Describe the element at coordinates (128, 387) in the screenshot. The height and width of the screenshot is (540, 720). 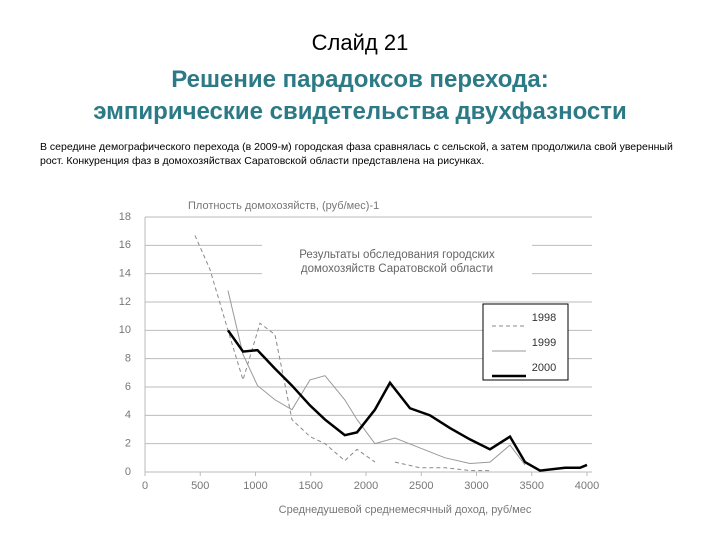
I see `y-tick-label: 6` at that location.